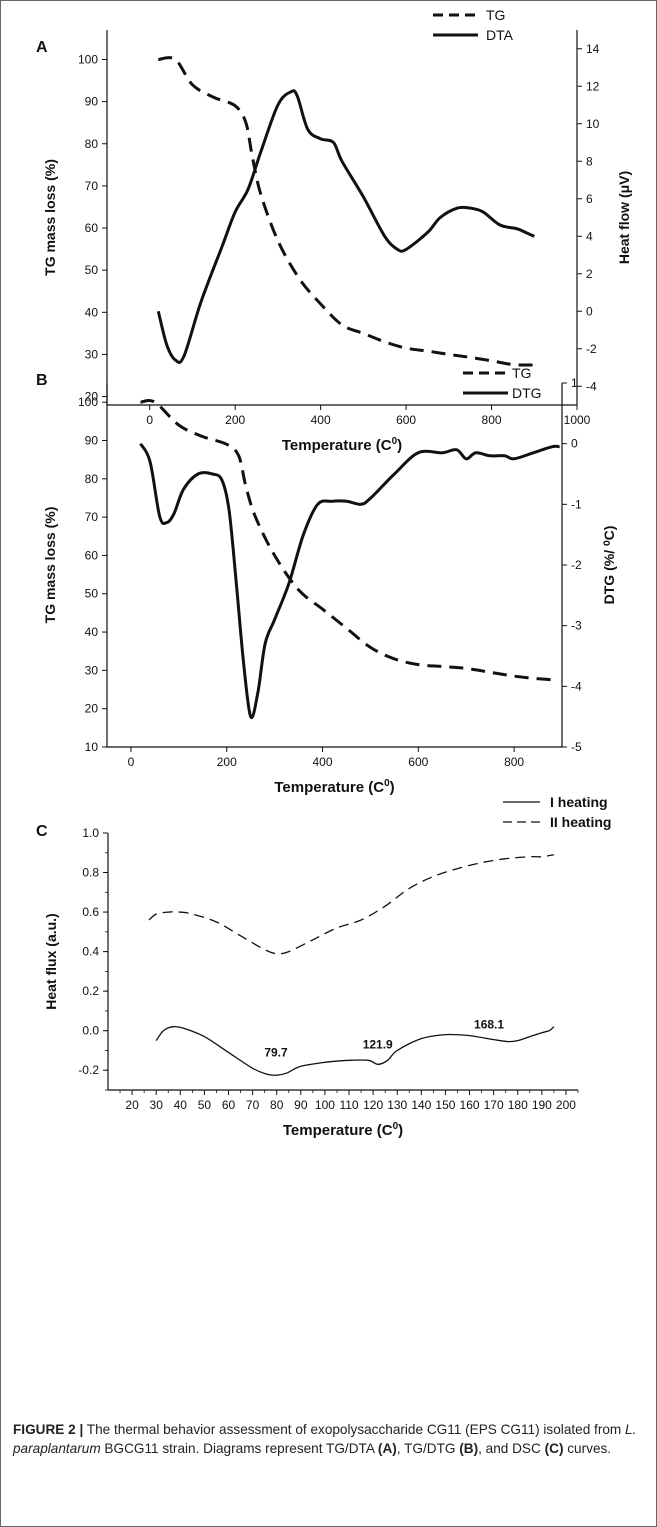 The height and width of the screenshot is (1527, 657). Describe the element at coordinates (500, 35) in the screenshot. I see `legend-label: DTA` at that location.